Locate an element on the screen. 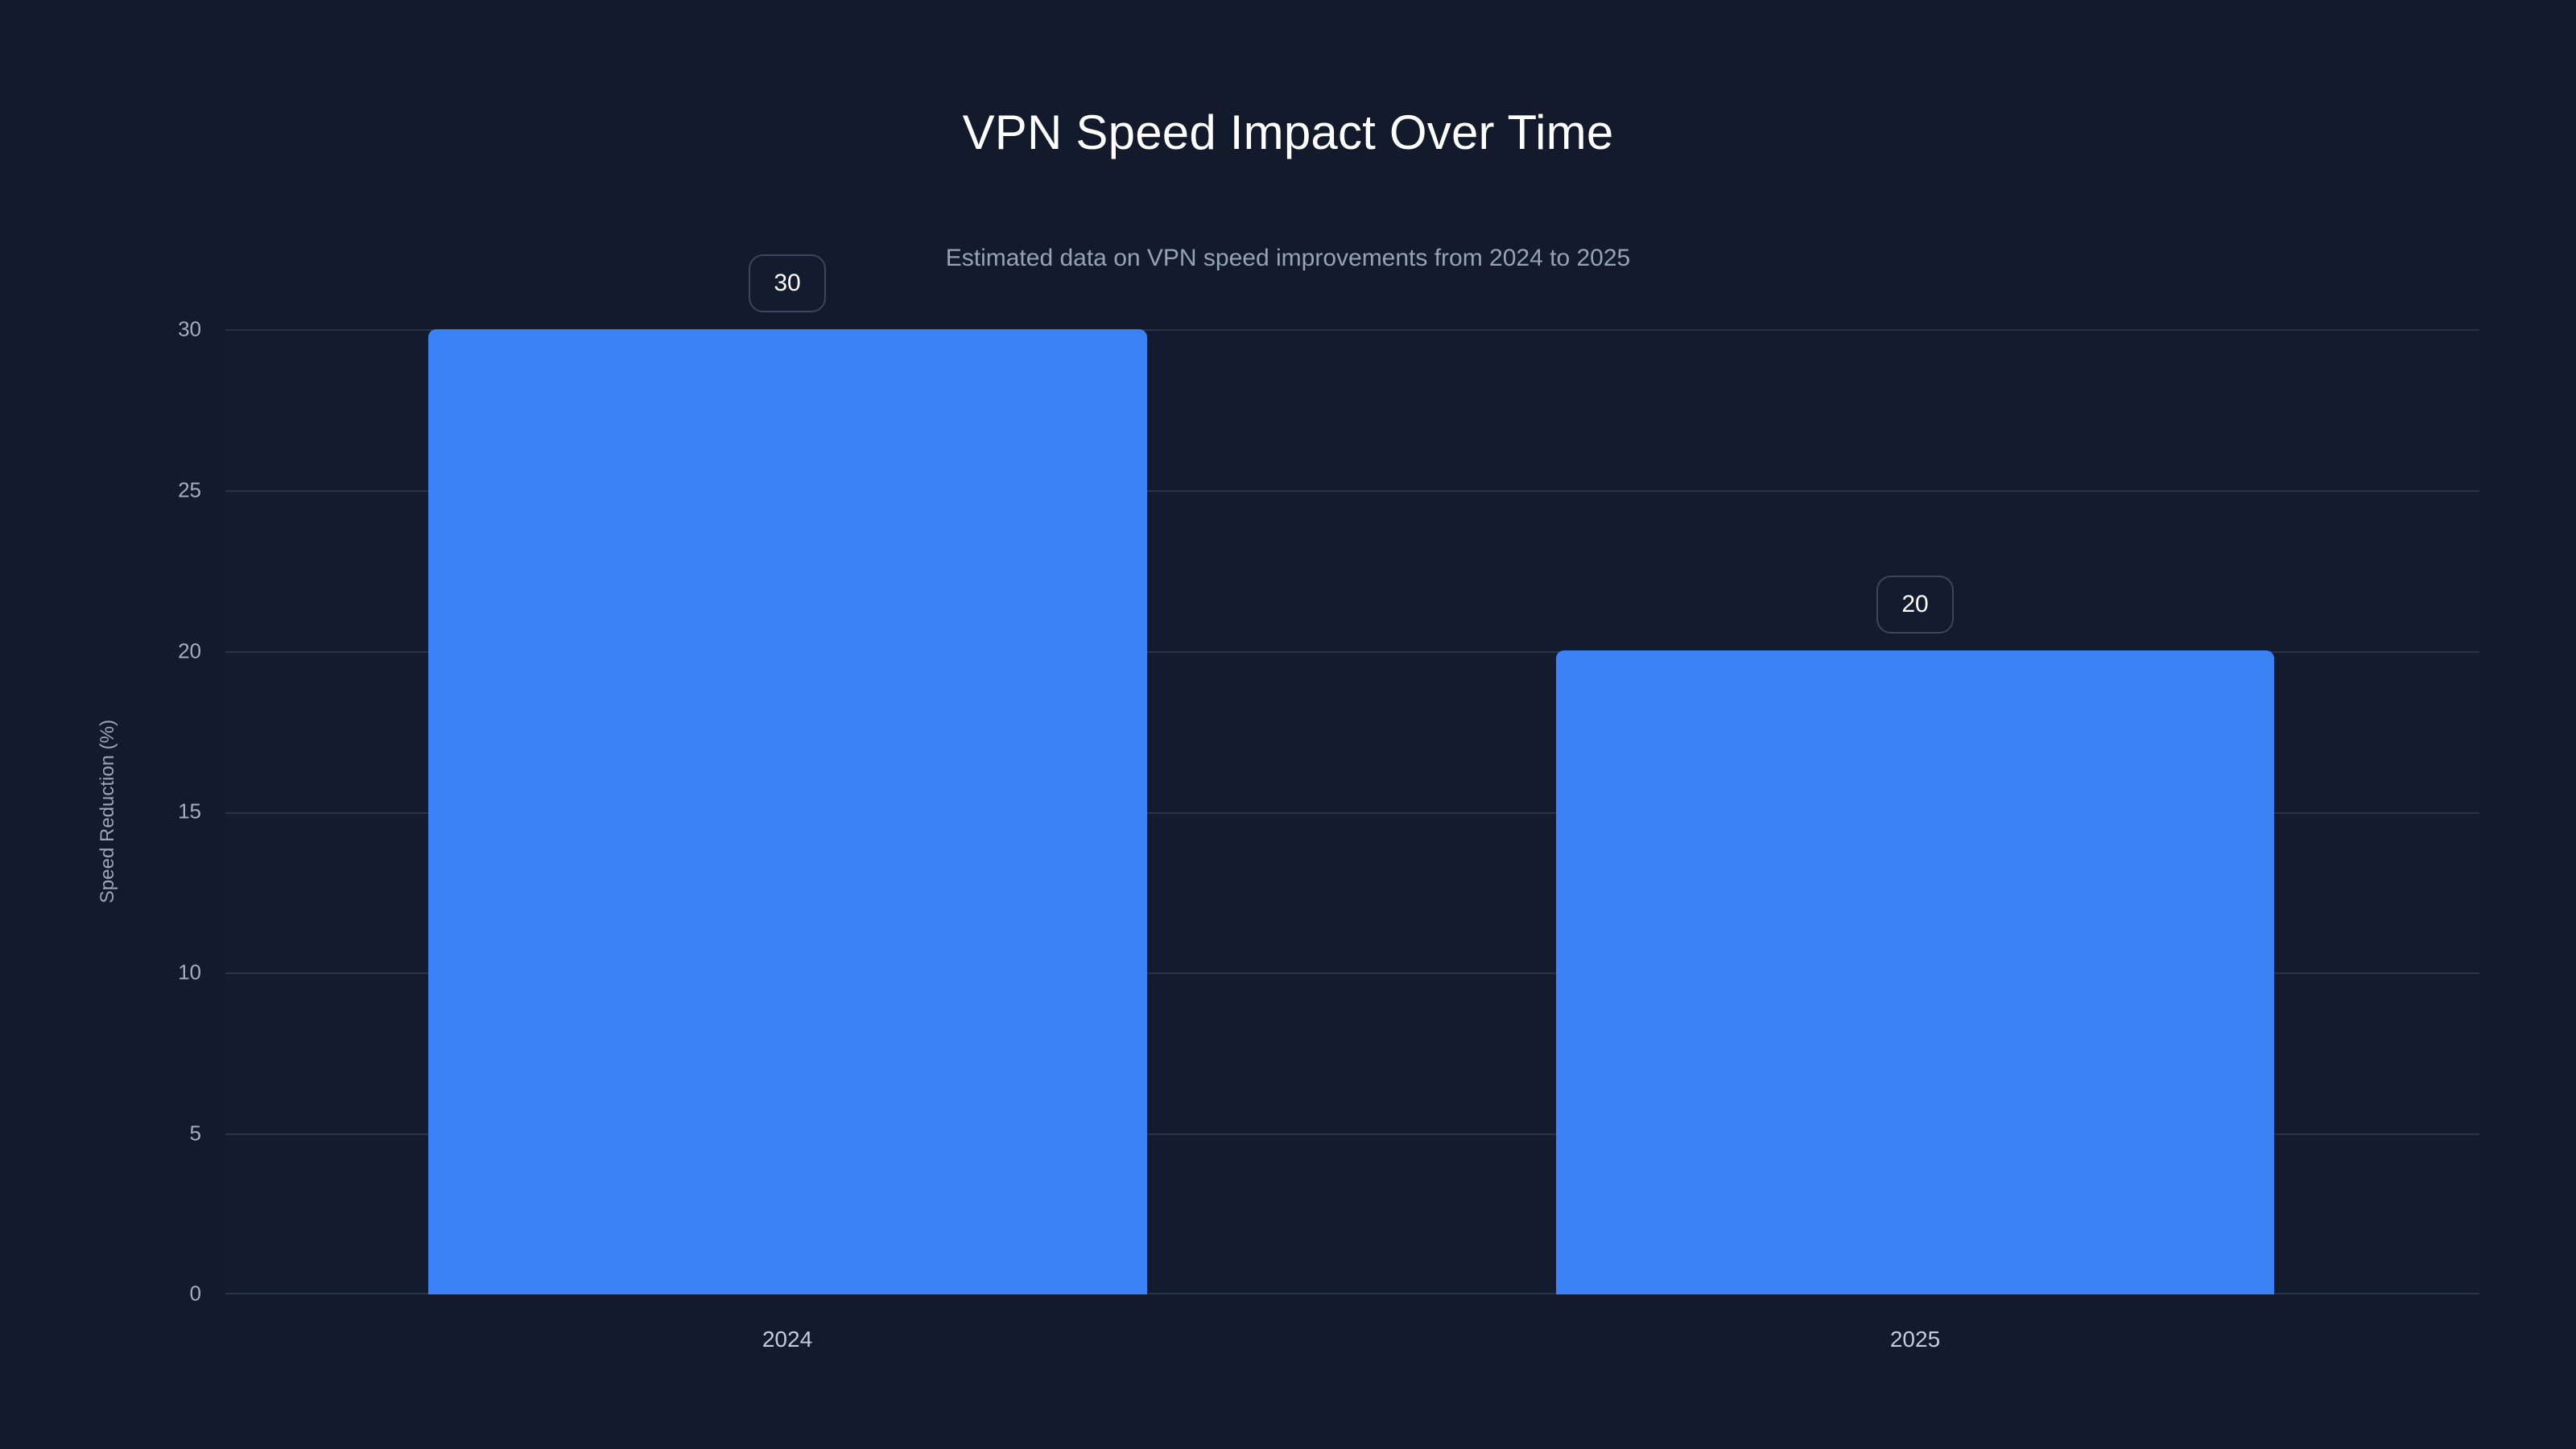 This screenshot has height=1449, width=2576. y-tick-10: 10 is located at coordinates (157, 972).